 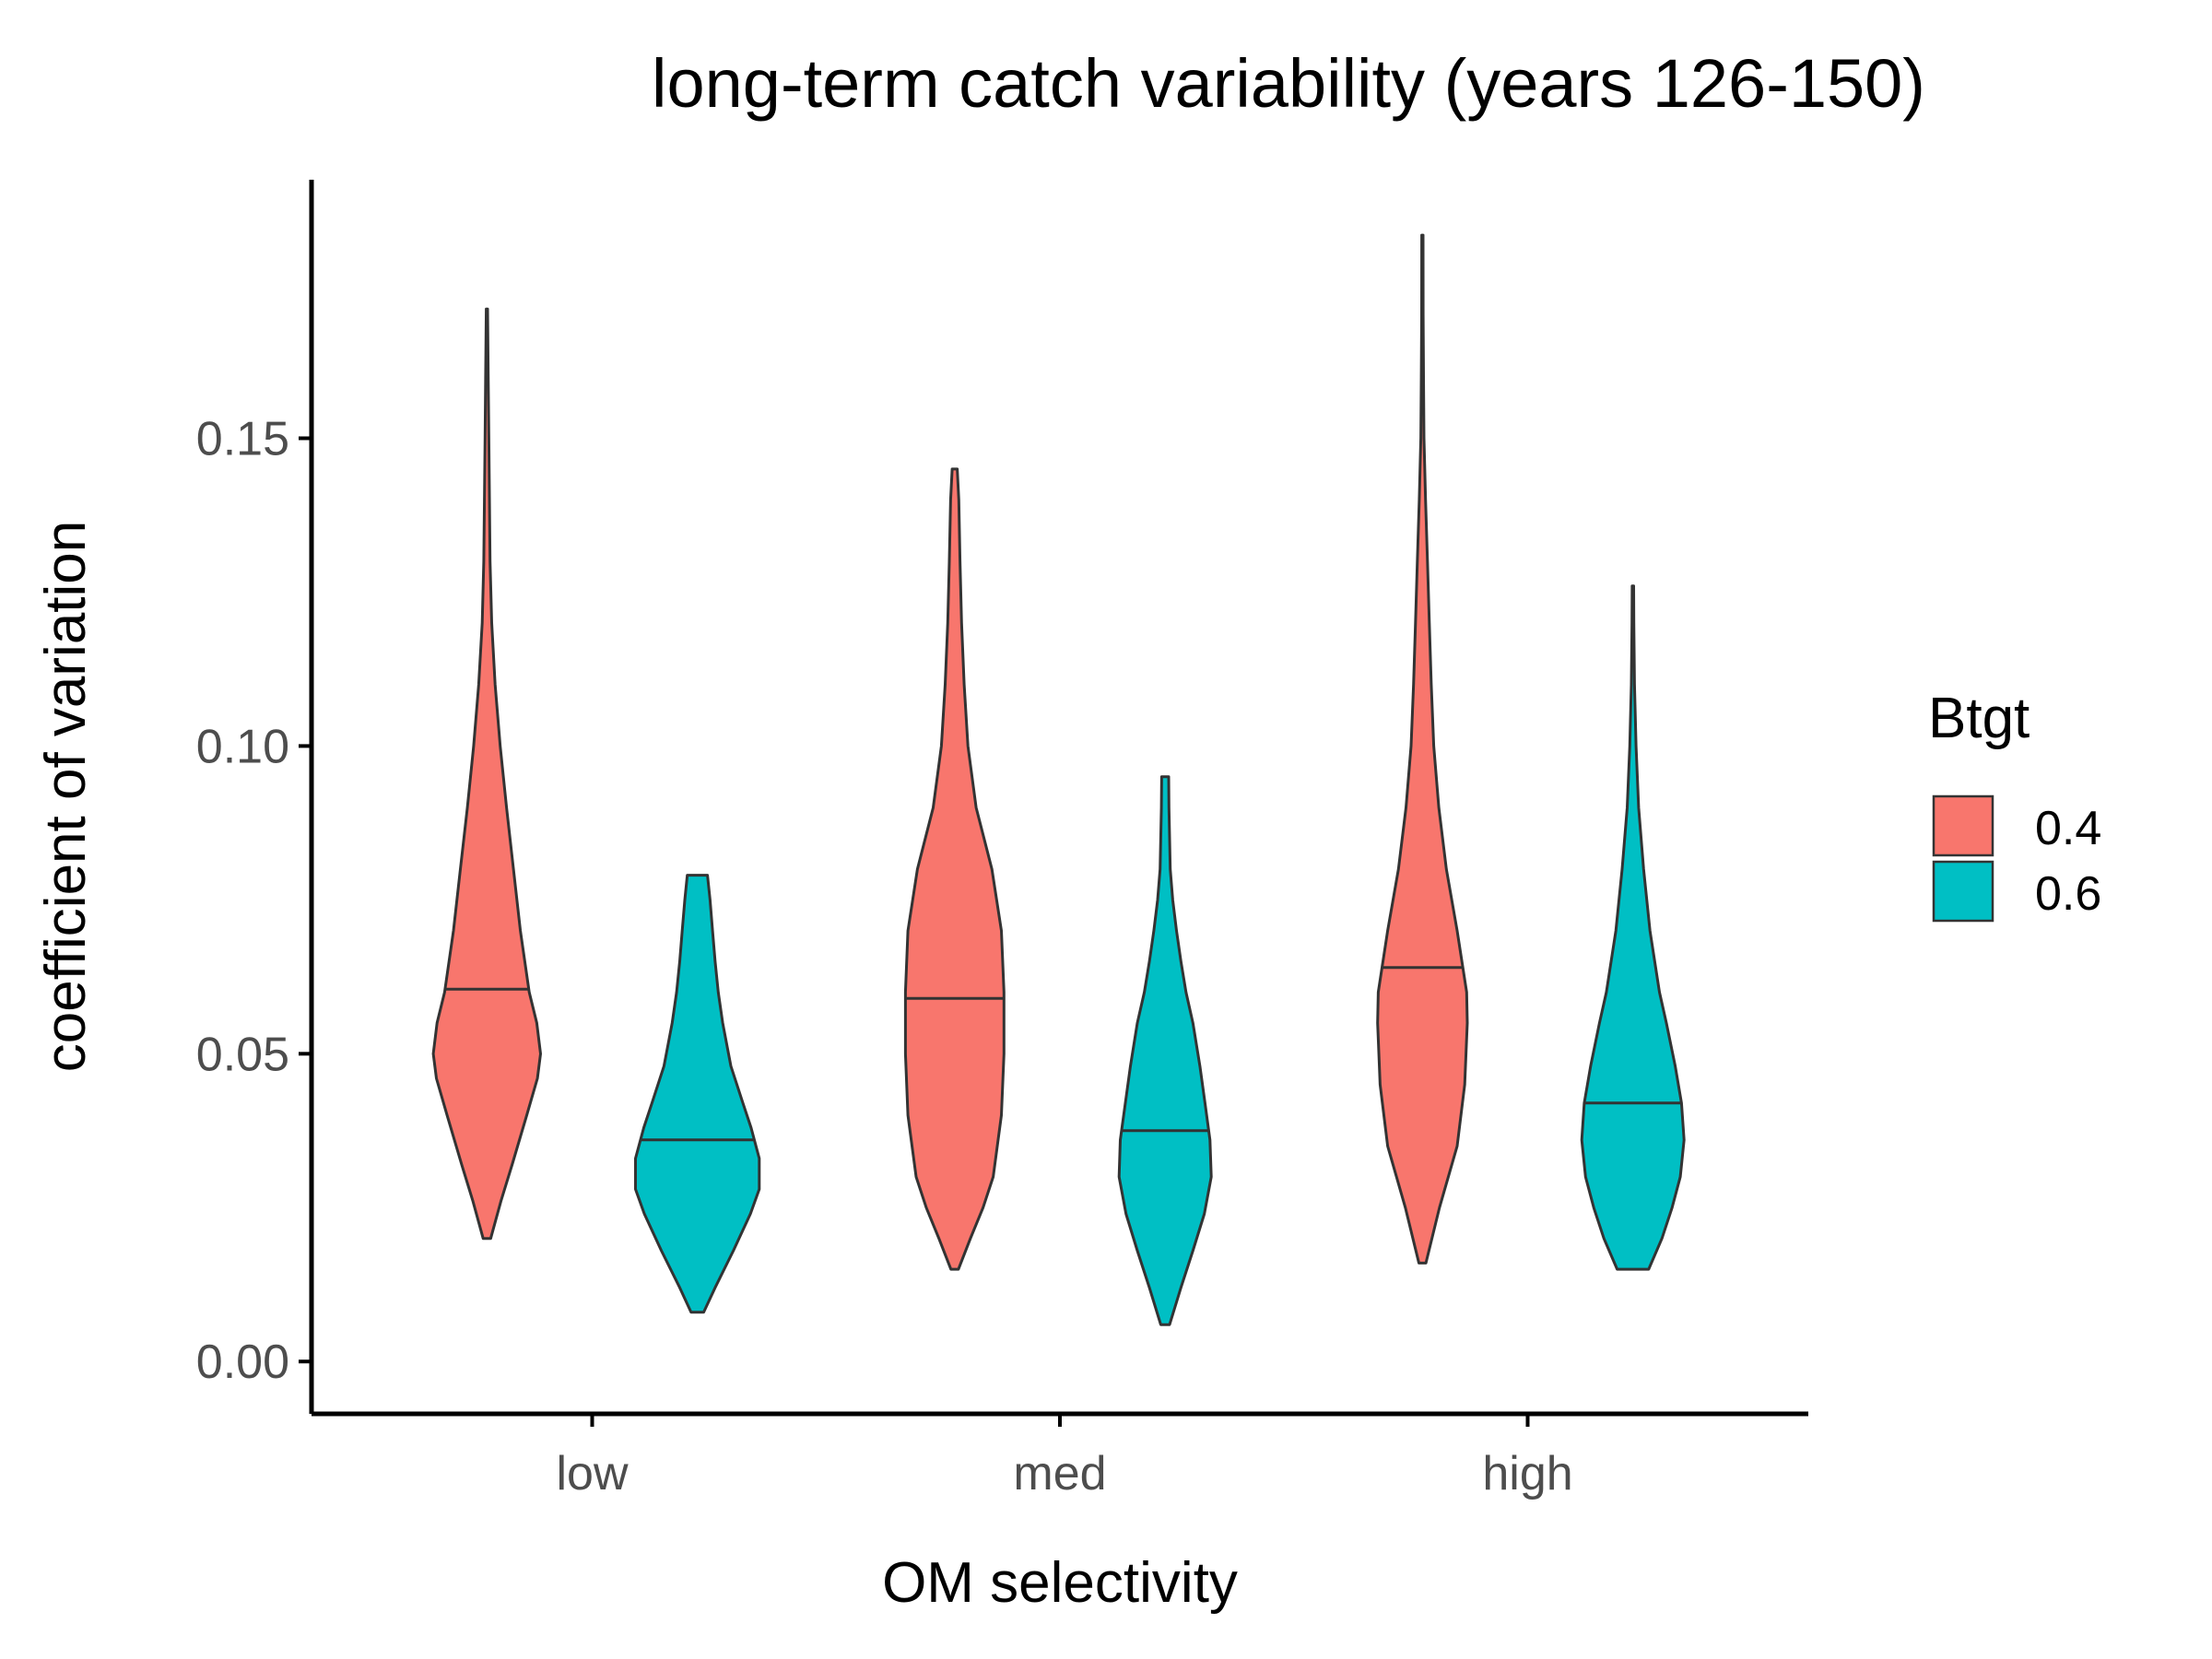 What do you see at coordinates (1060, 1583) in the screenshot?
I see `x-axis-title: OM selectivity` at bounding box center [1060, 1583].